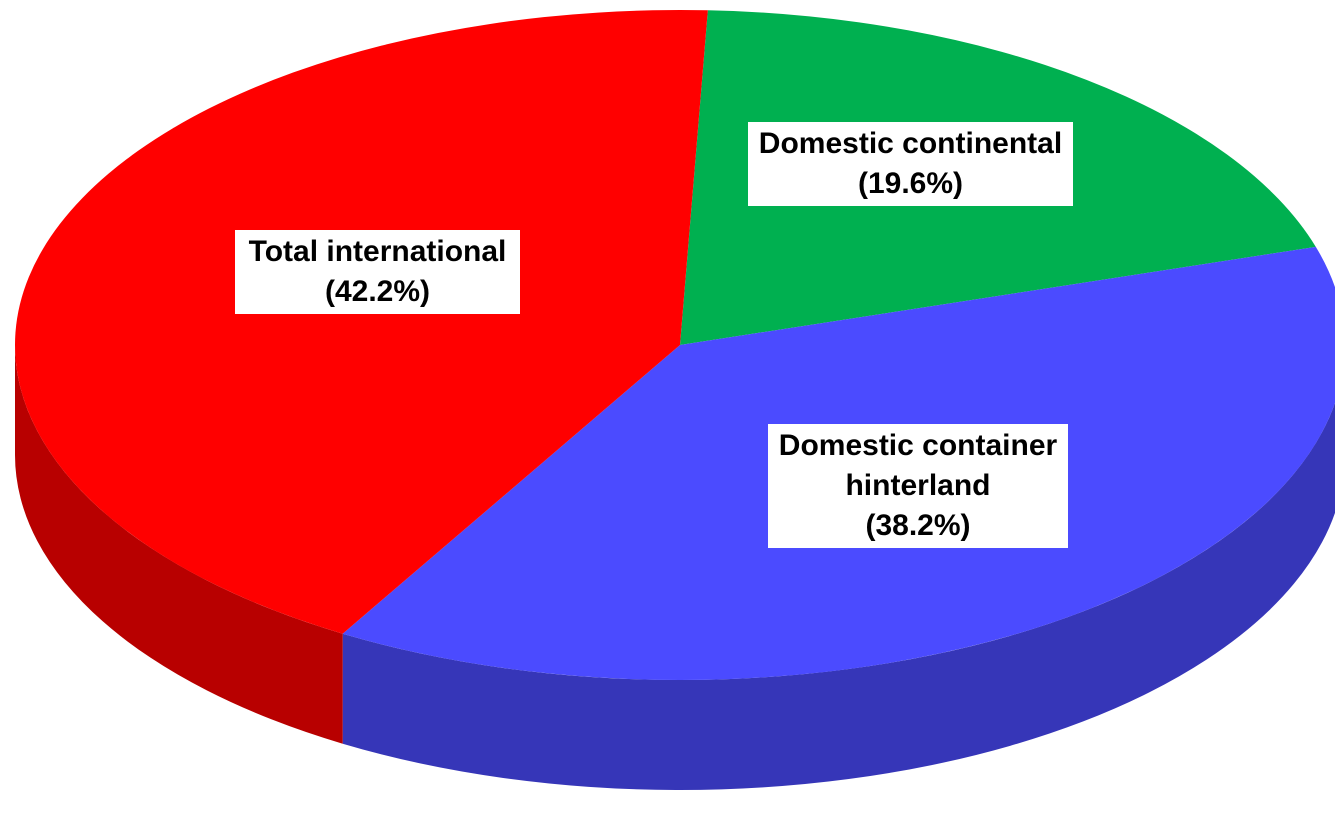 The height and width of the screenshot is (822, 1335). What do you see at coordinates (918, 465) in the screenshot?
I see `slice-category: Domestic container hinterland` at bounding box center [918, 465].